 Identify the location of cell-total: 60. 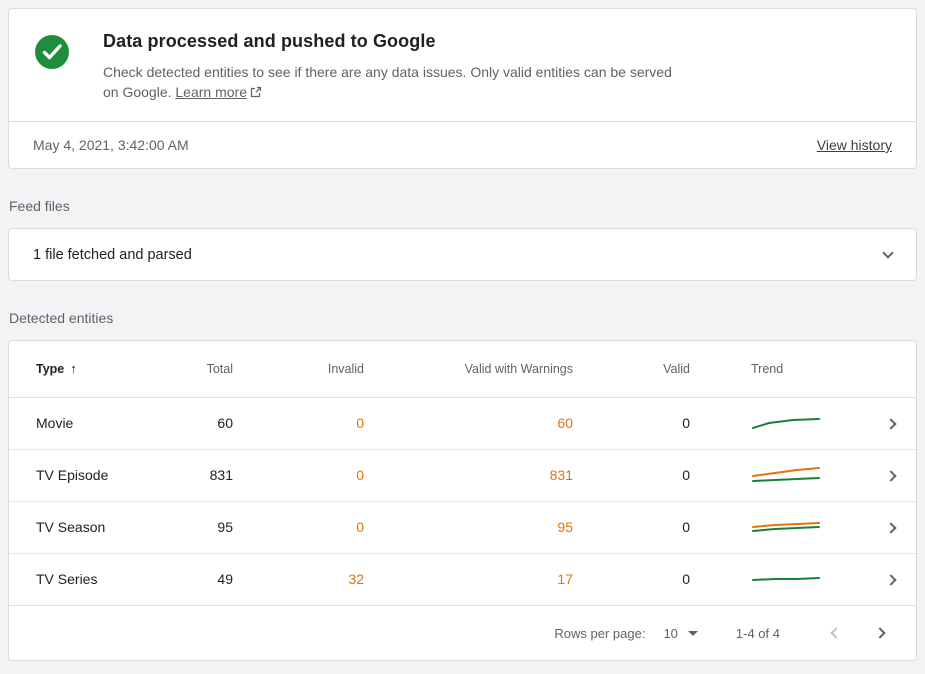
(209, 423).